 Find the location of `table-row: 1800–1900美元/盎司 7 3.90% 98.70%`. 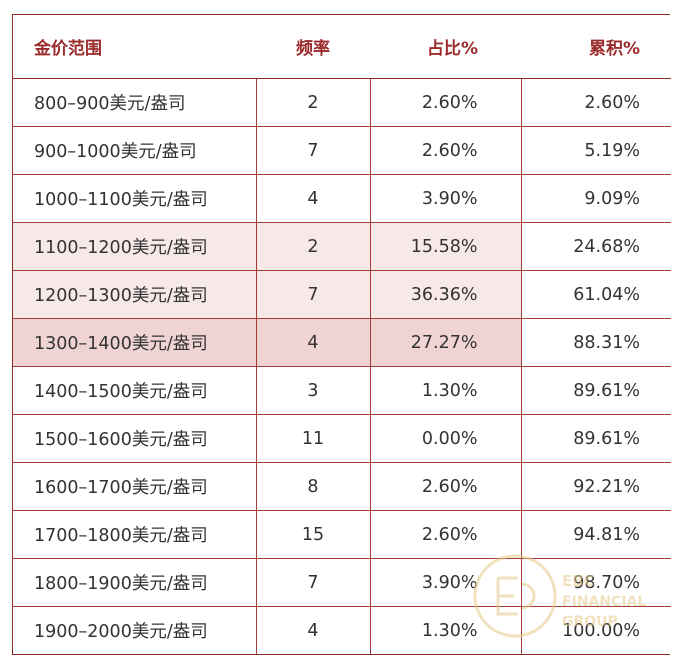

table-row: 1800–1900美元/盎司 7 3.90% 98.70% is located at coordinates (342, 582).